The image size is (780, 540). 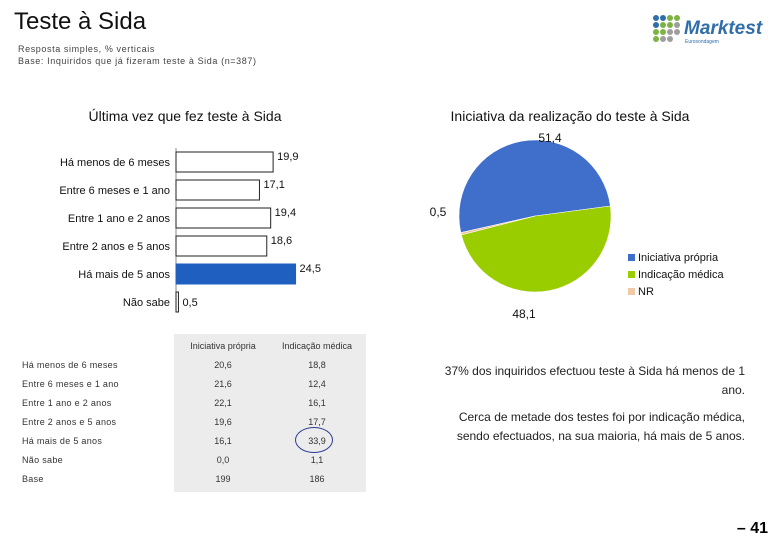 I want to click on table-cell: 18,8, so click(x=317, y=365).